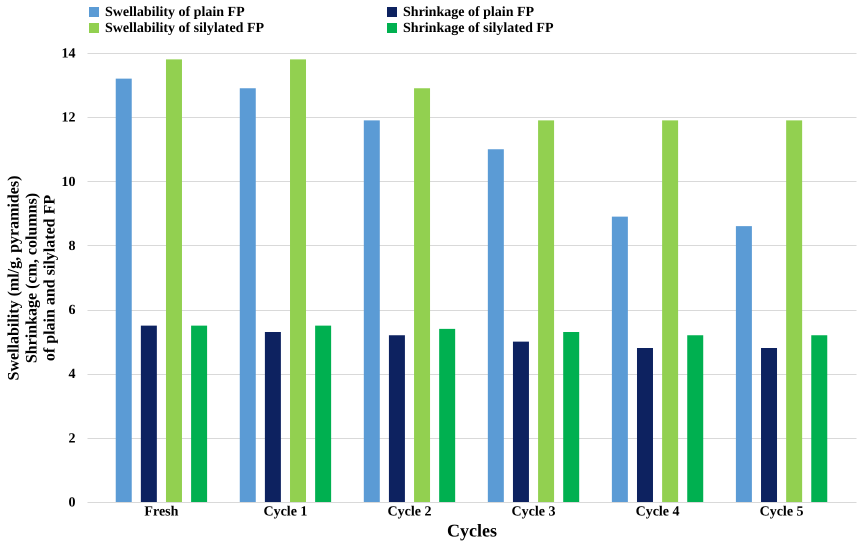  I want to click on legend-label: Shrinkage of silylated FP, so click(478, 28).